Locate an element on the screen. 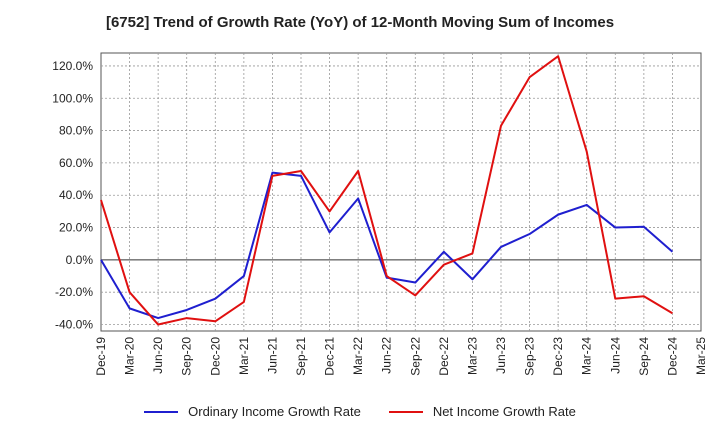  x-tick-label: Mar-24 is located at coordinates (587, 356).